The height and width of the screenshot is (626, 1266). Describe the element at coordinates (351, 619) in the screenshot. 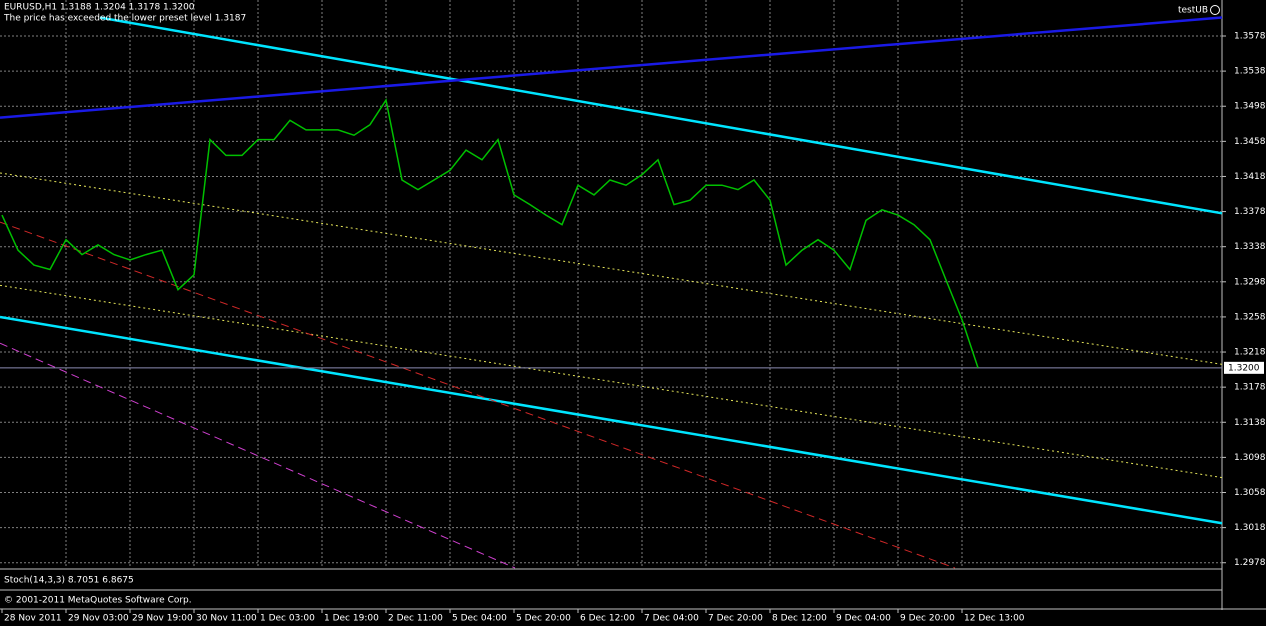

I see `x-tick-label: 1 Dec 19:00` at that location.